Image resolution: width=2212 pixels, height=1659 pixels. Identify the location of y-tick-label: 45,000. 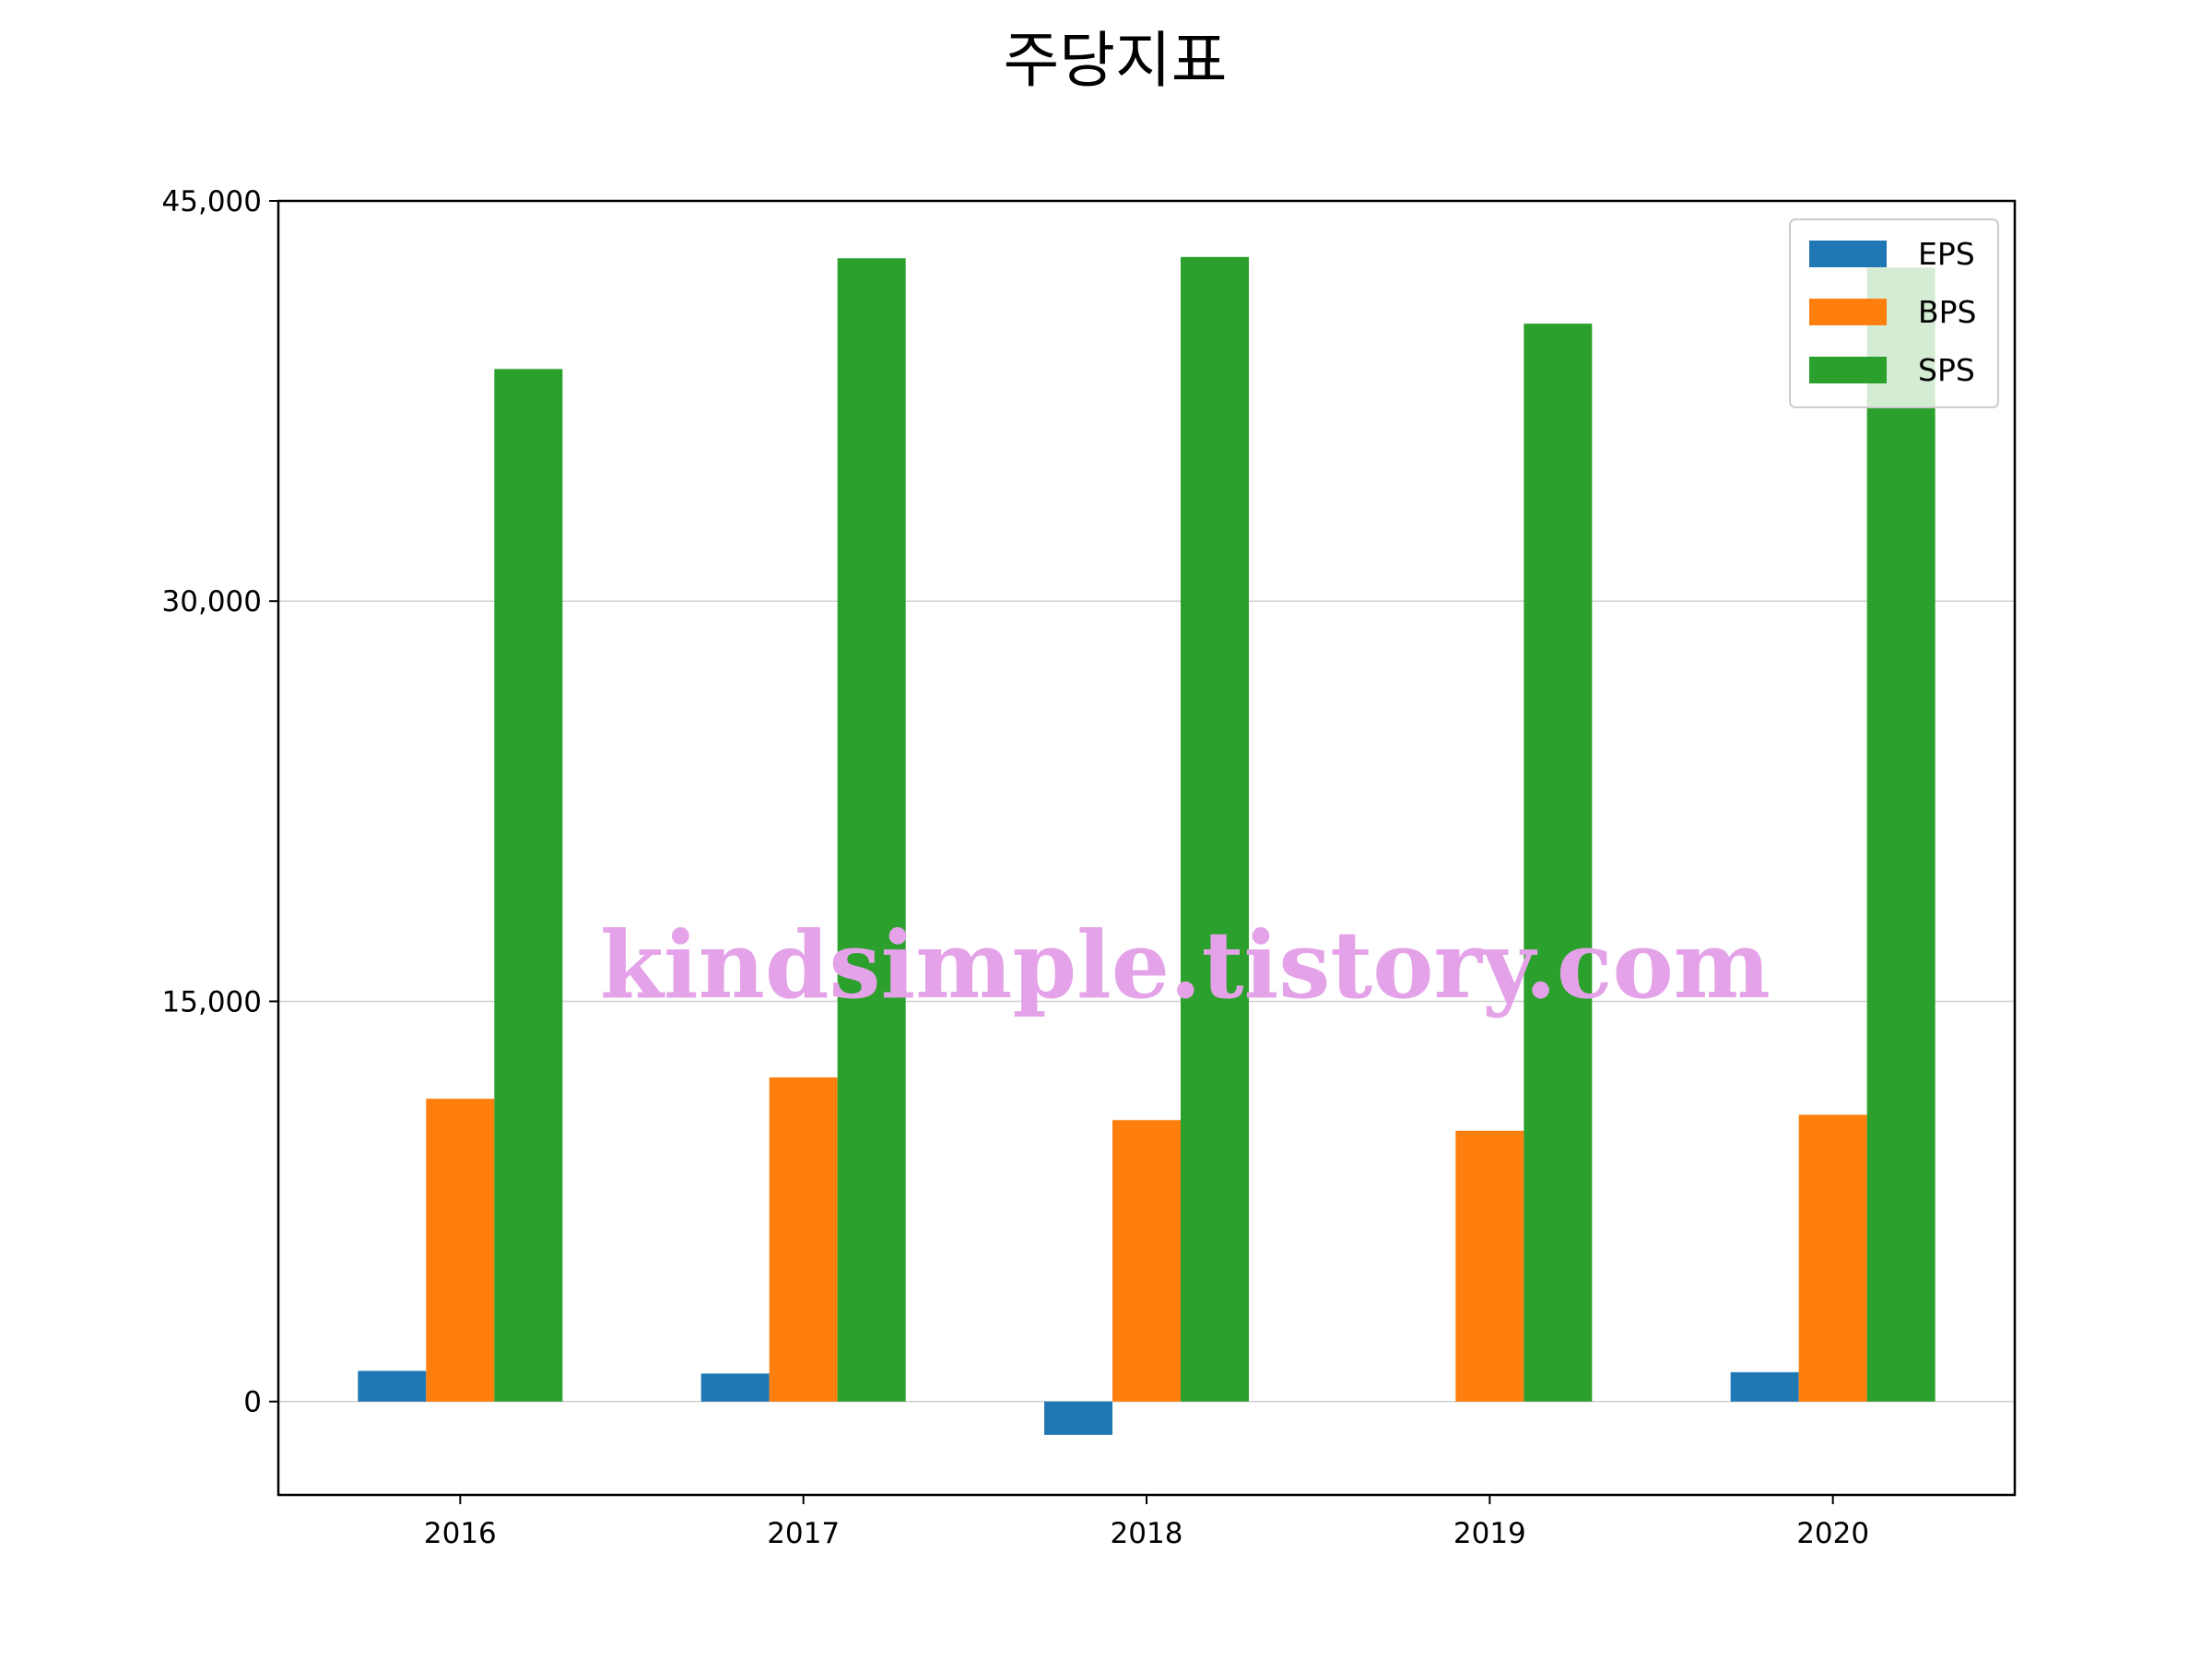
(212, 201).